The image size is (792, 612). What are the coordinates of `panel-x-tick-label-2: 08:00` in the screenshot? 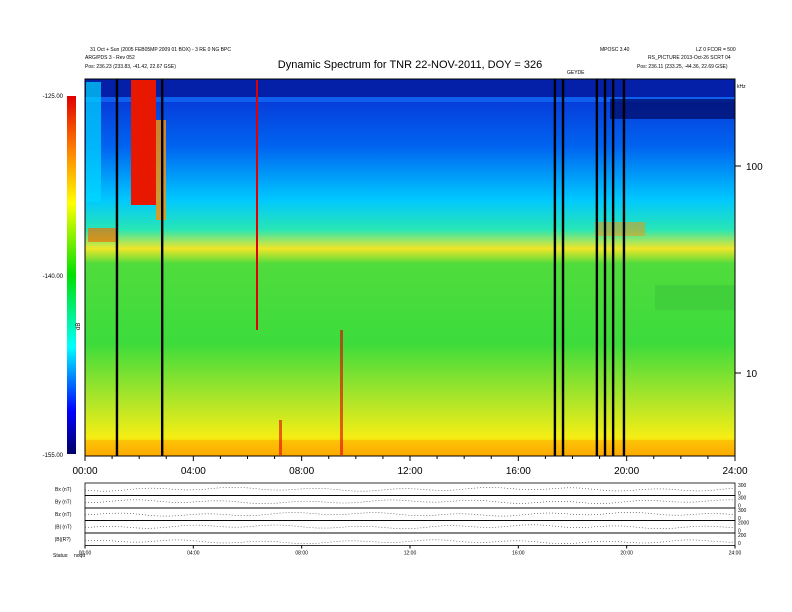 It's located at (301, 554).